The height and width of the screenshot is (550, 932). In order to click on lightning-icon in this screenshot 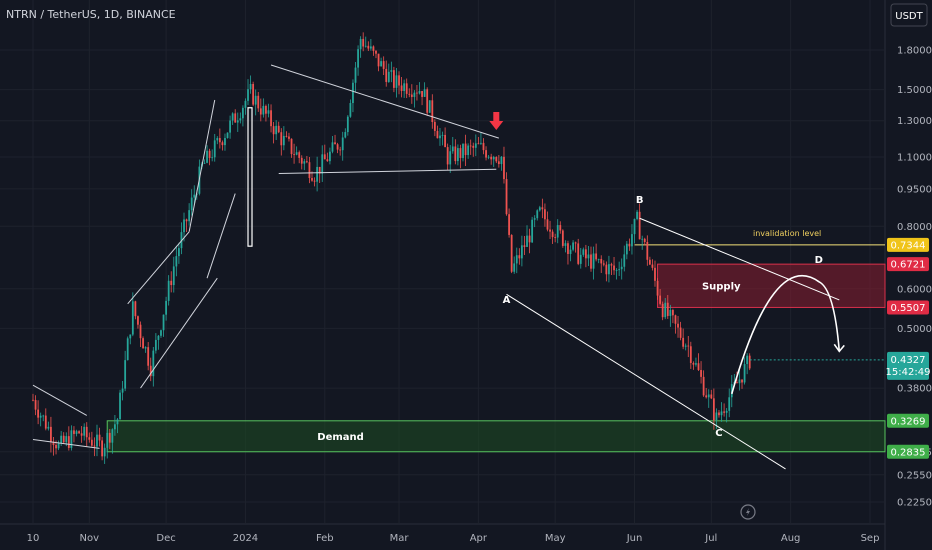, I will do `click(748, 512)`.